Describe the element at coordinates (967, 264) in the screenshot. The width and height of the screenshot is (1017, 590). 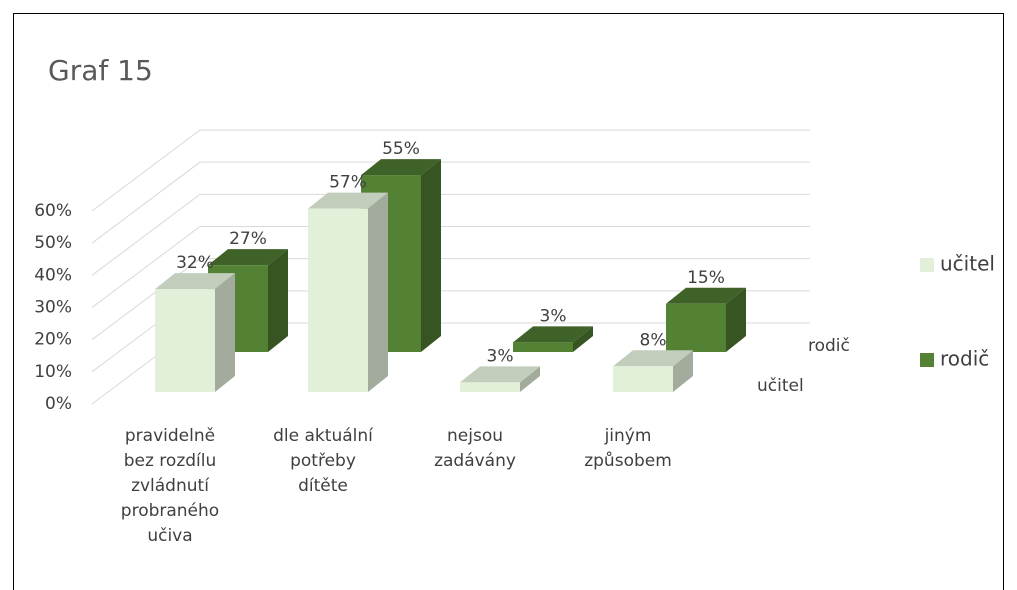
I see `legend-label: učitel` at that location.